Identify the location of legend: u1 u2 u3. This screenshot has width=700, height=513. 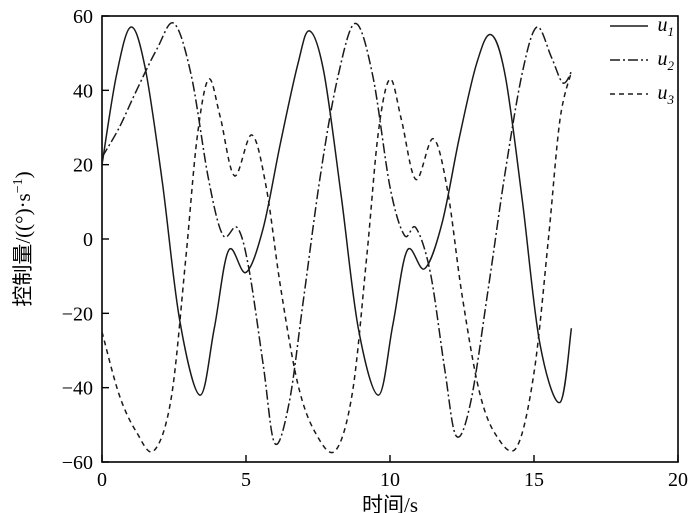
(642, 60).